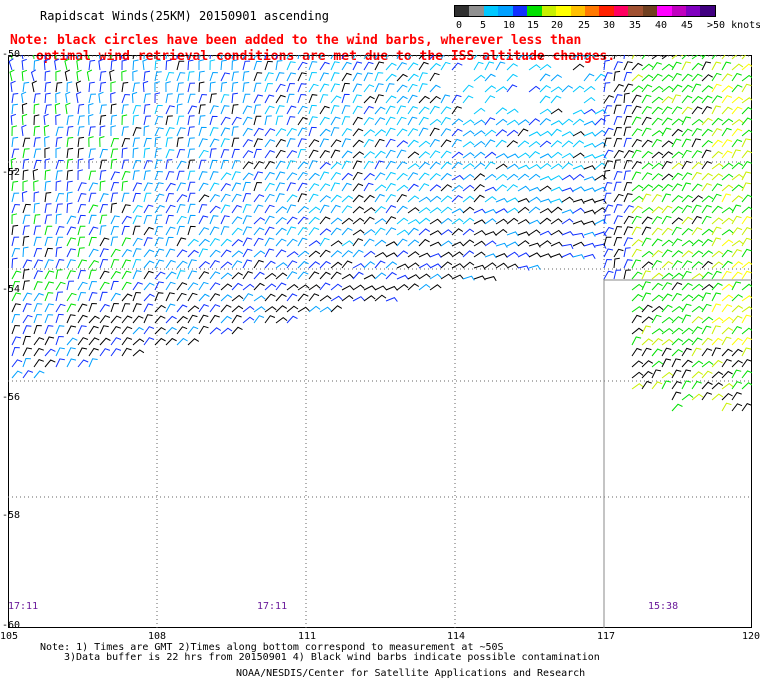 The width and height of the screenshot is (760, 688). Describe the element at coordinates (11, 515) in the screenshot. I see `latitude-label: -58` at that location.